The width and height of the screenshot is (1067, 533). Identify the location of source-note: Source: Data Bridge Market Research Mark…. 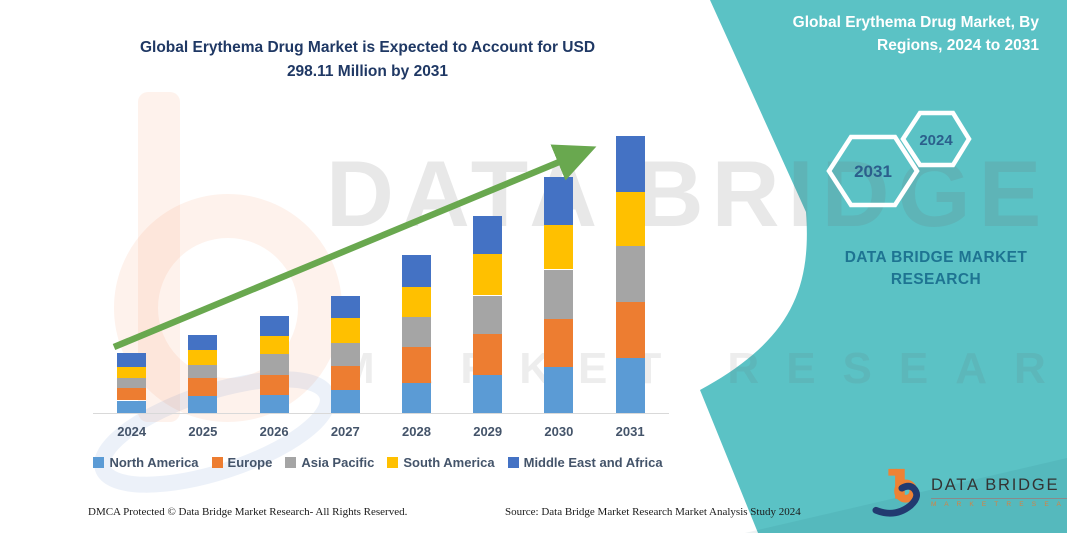
(653, 512).